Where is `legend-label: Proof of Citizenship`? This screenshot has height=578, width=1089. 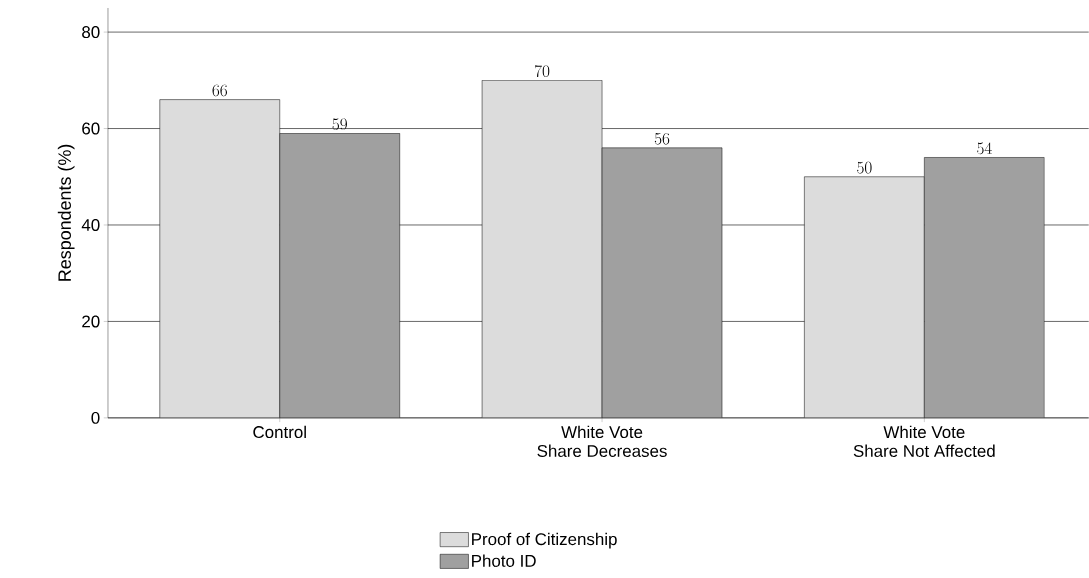
legend-label: Proof of Citizenship is located at coordinates (544, 540).